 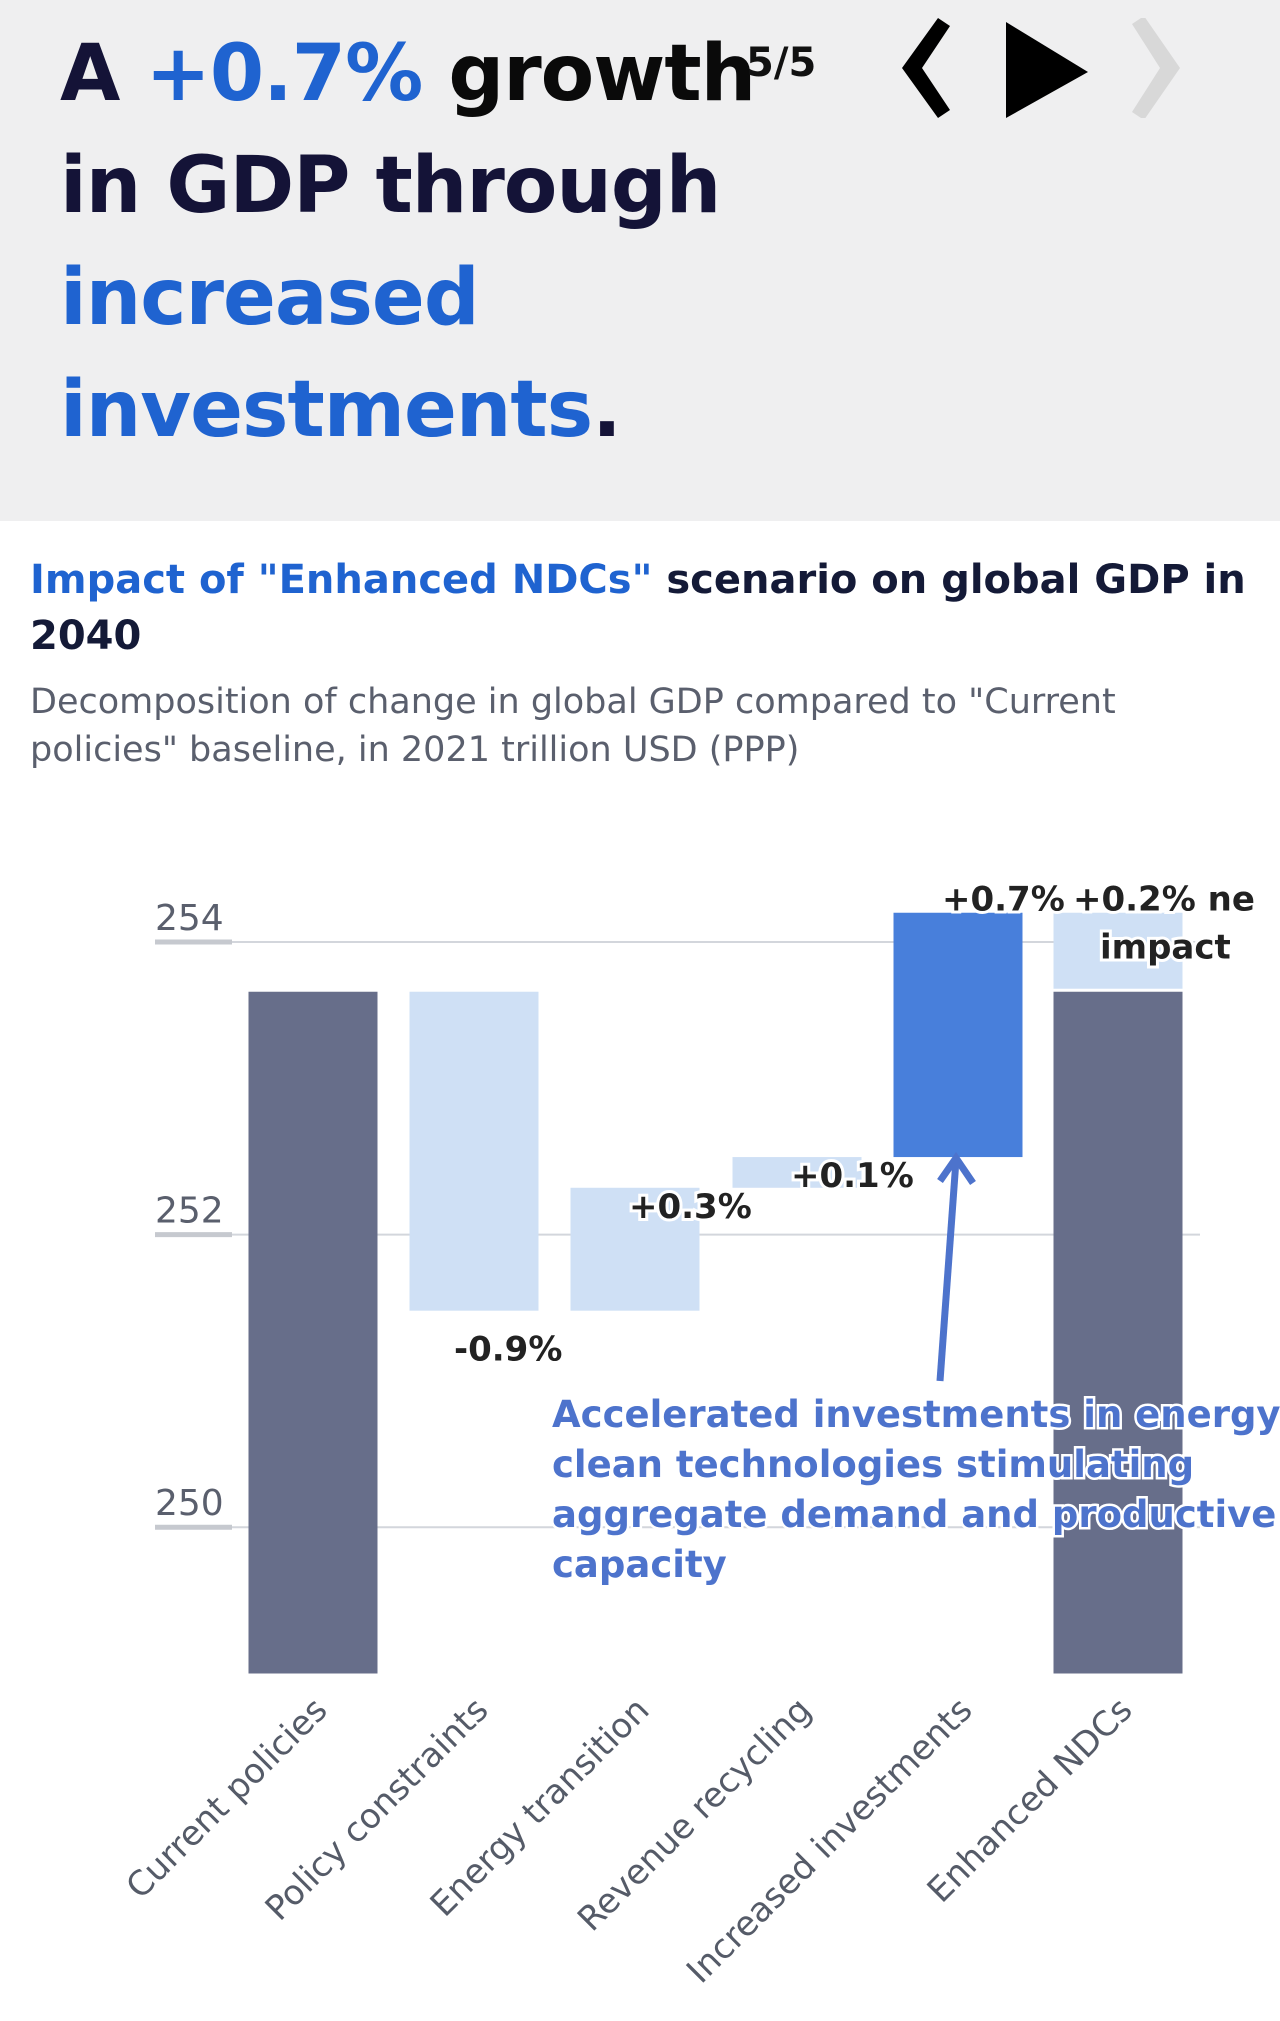 I want to click on headline-part: growth, so click(x=589, y=74).